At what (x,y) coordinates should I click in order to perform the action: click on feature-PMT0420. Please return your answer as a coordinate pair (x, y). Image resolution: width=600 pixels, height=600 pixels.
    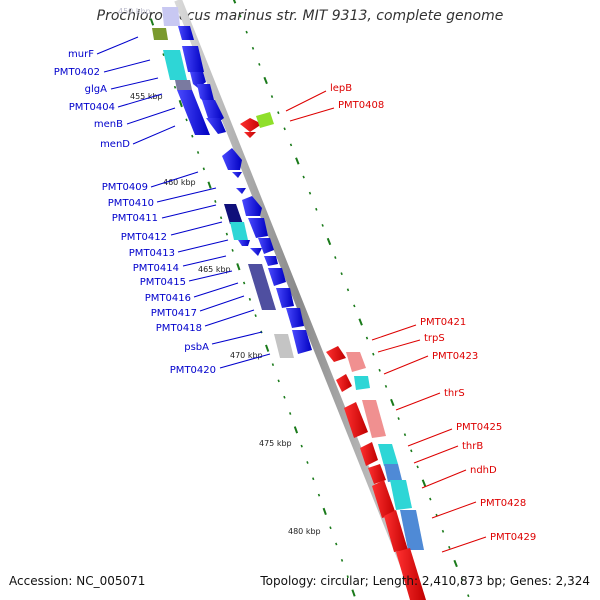
    Looking at the image, I should click on (302, 342).